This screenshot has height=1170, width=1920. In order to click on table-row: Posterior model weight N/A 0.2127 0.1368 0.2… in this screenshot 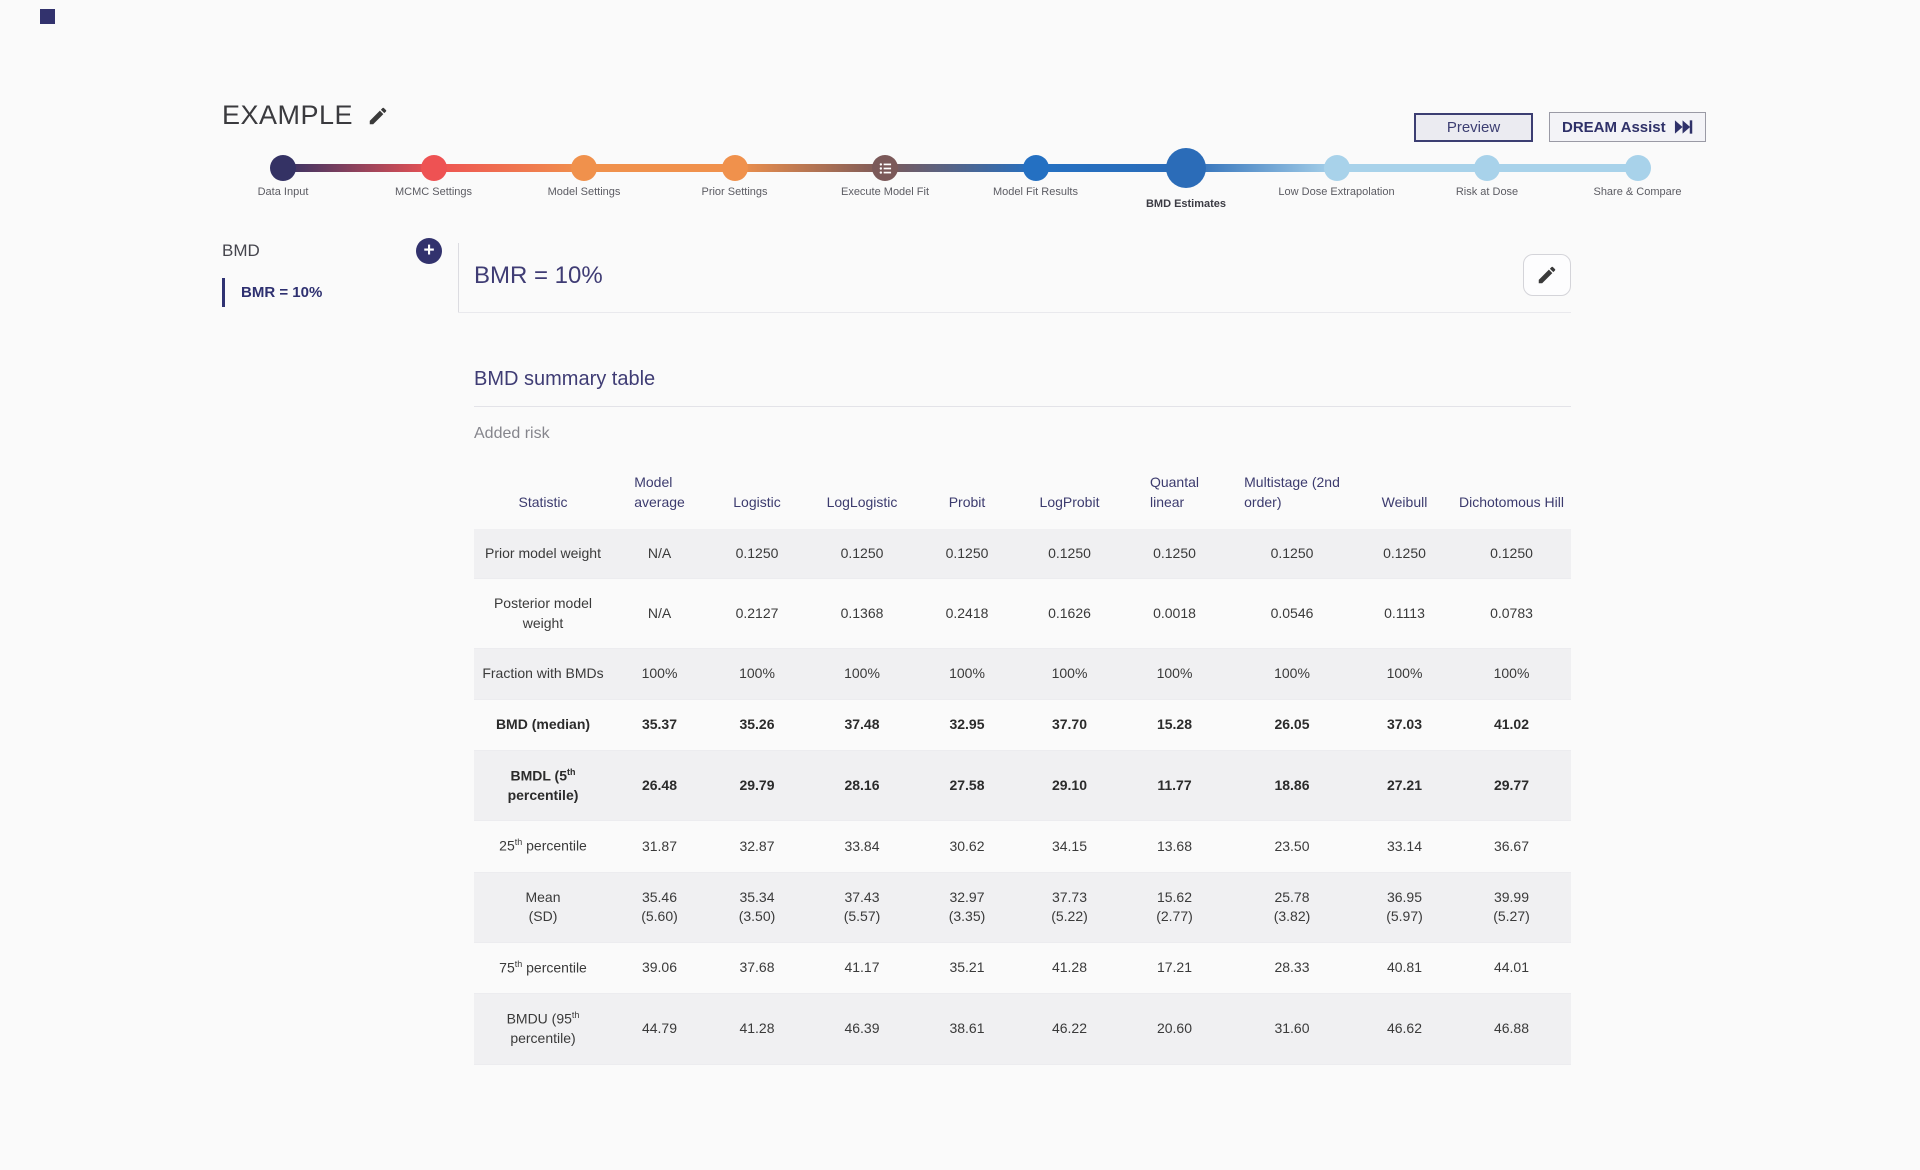, I will do `click(1022, 614)`.